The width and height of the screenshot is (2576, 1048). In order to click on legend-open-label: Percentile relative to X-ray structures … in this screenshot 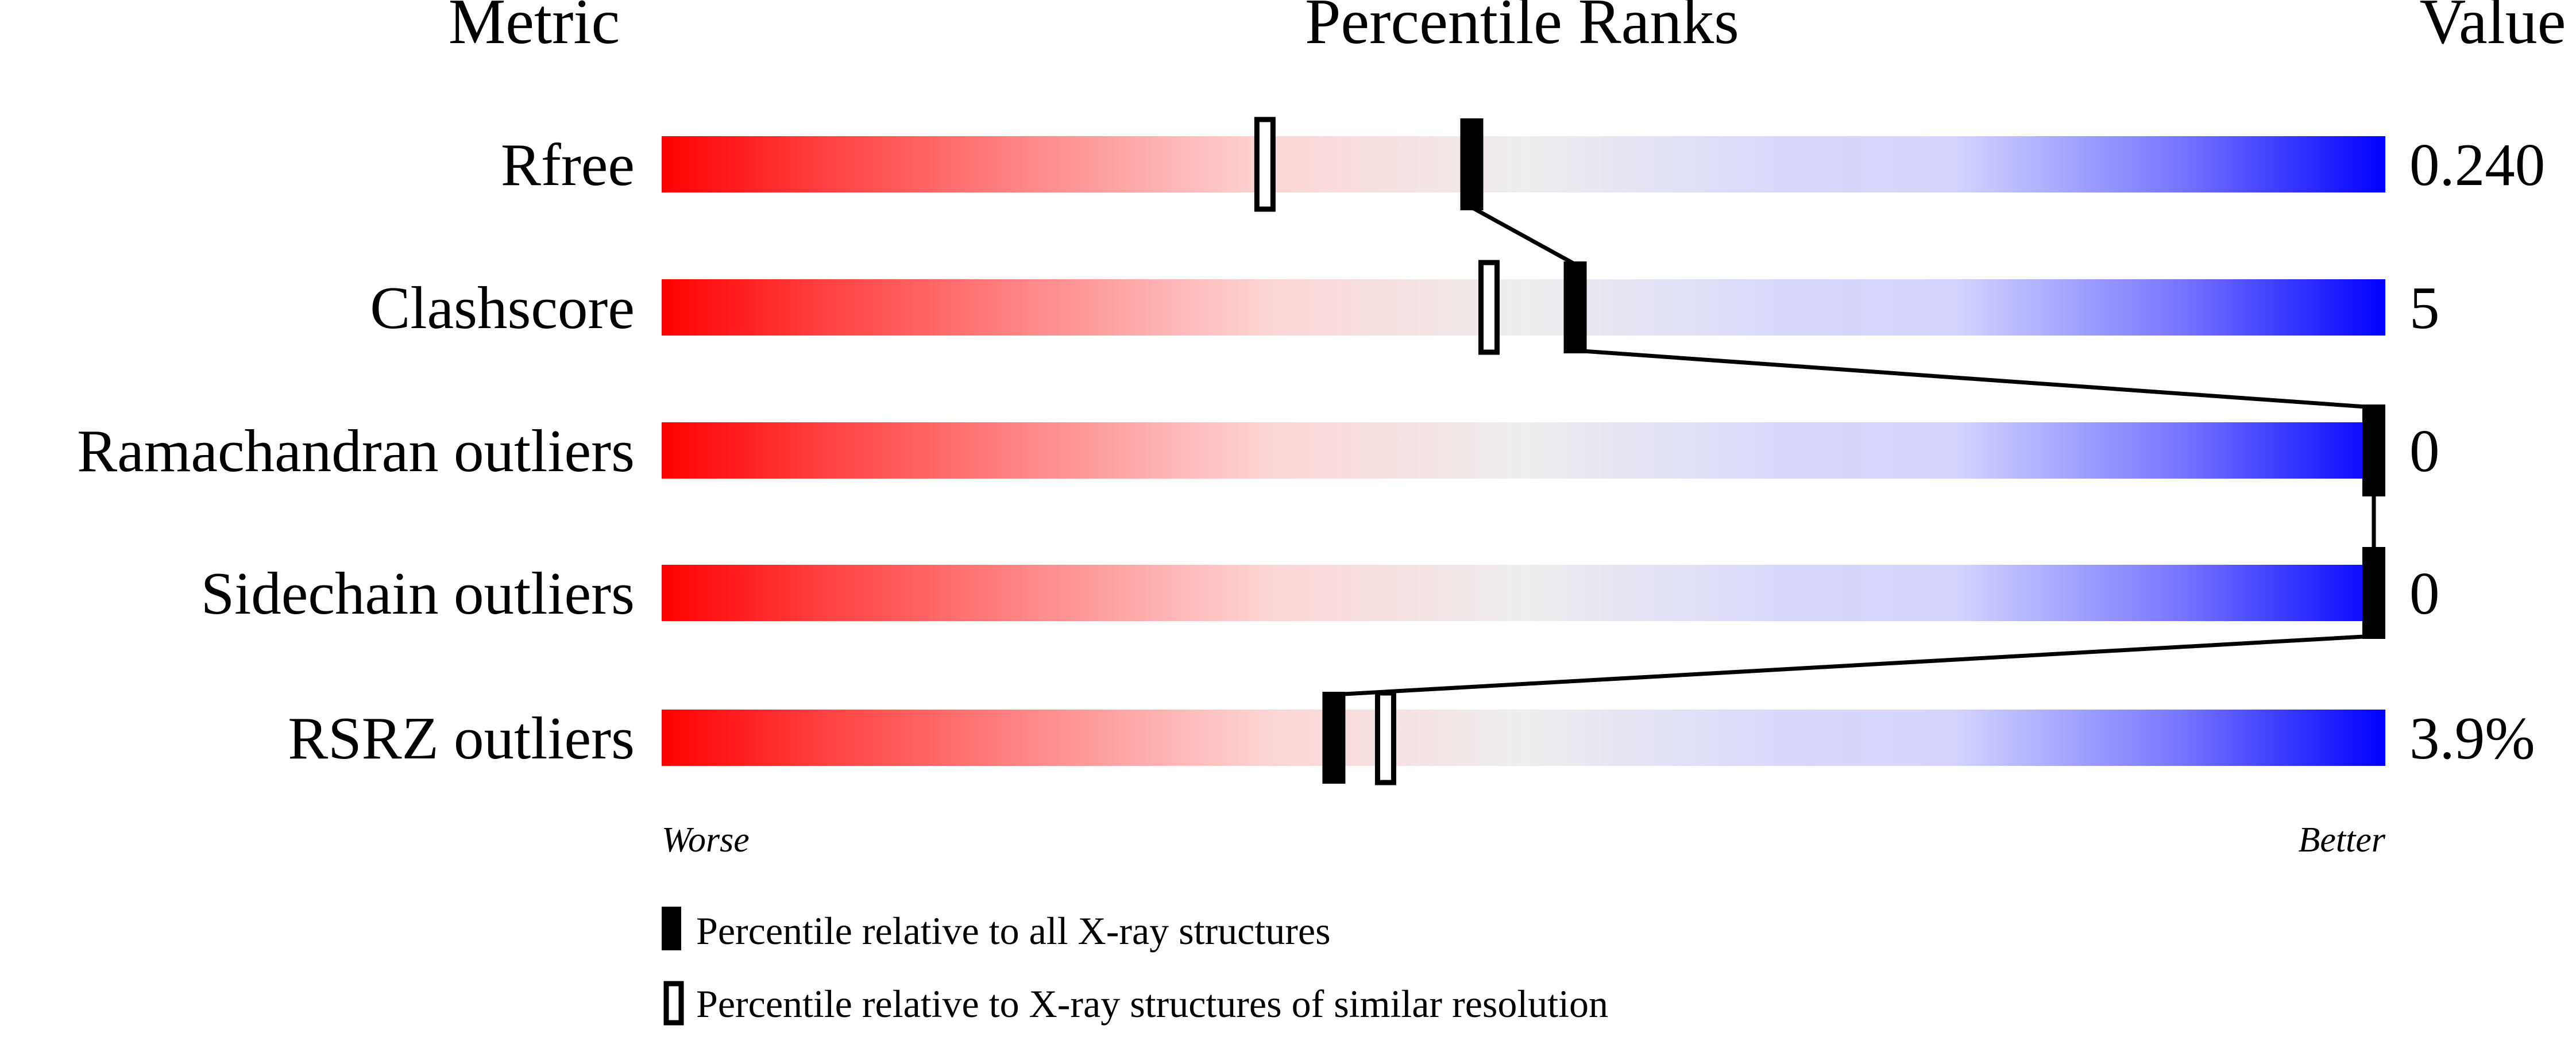, I will do `click(1152, 1004)`.